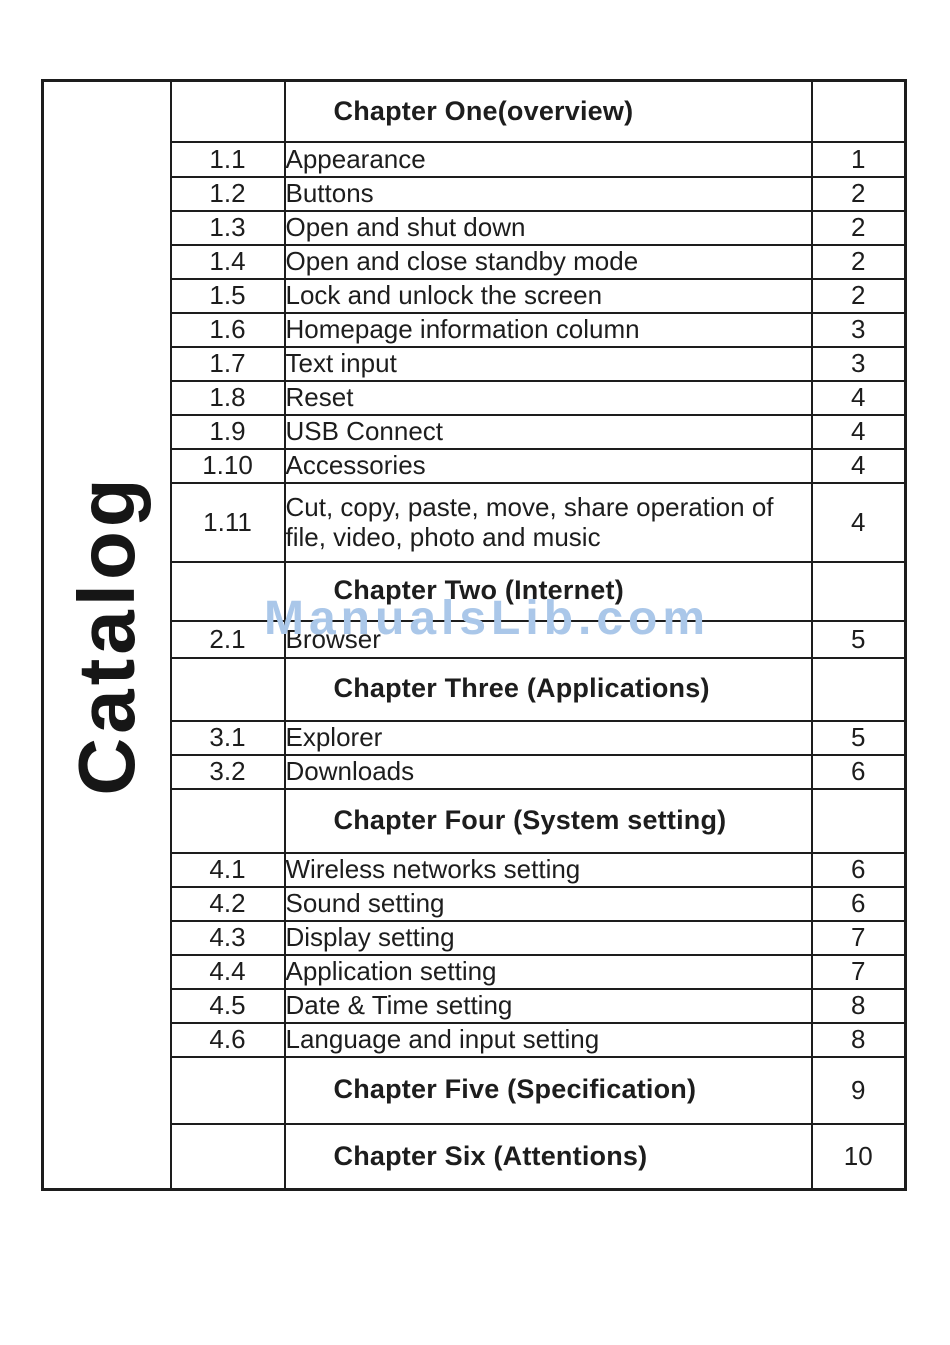 This screenshot has width=950, height=1345. What do you see at coordinates (548, 820) in the screenshot?
I see `chapter-title-cell: Chapter Four (System setting)` at bounding box center [548, 820].